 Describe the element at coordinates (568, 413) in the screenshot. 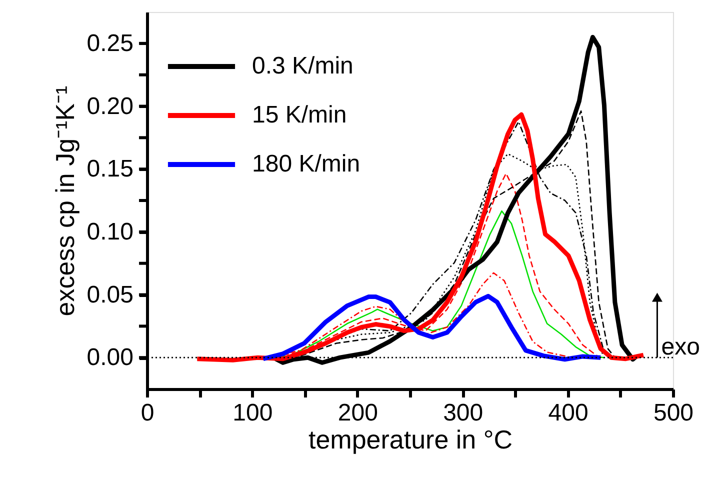

I see `x-tick-label: 400` at that location.